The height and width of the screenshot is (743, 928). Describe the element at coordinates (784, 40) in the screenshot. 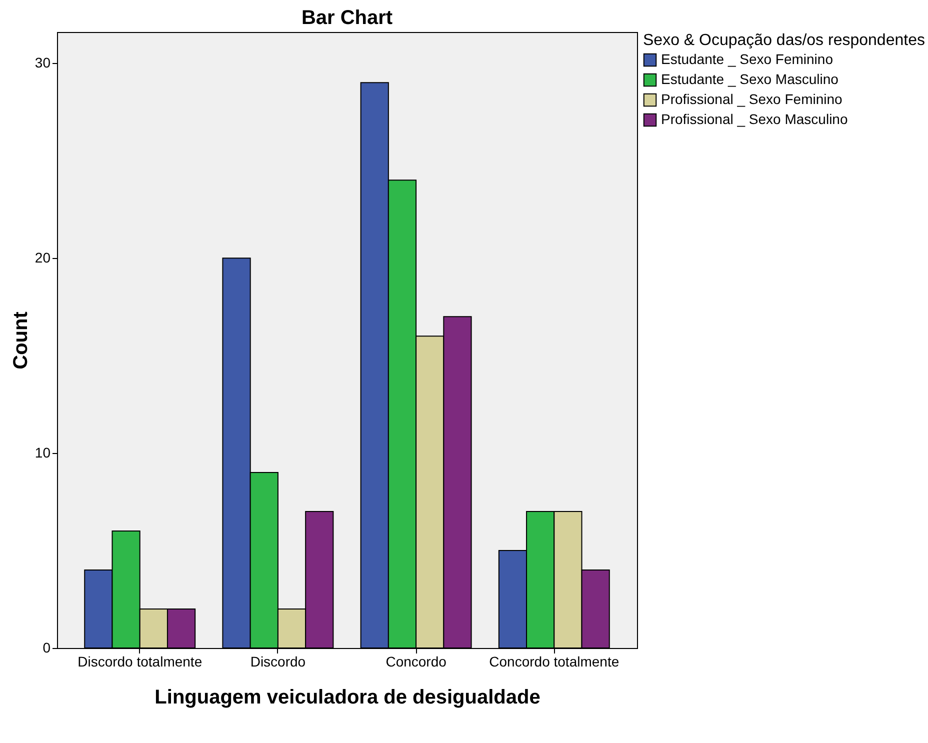

I see `legend-title: Sexo & Ocupação das/os respondentes` at that location.